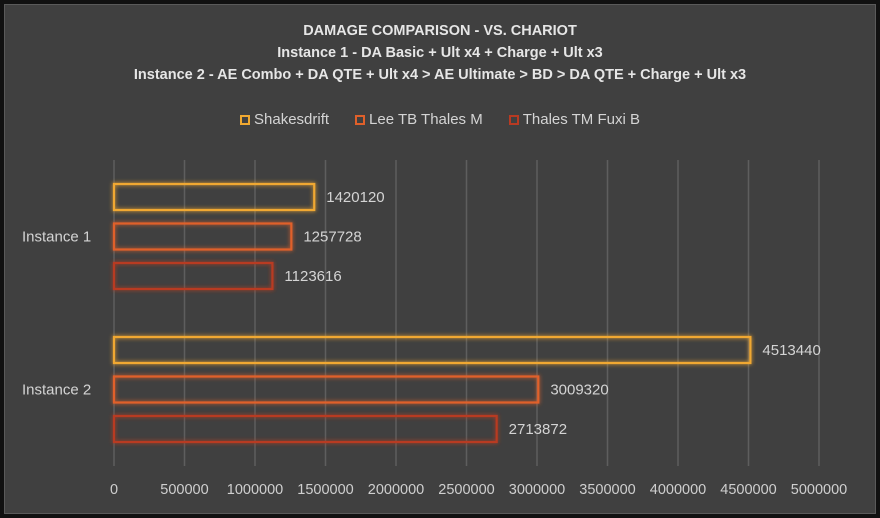 The width and height of the screenshot is (880, 518). Describe the element at coordinates (748, 490) in the screenshot. I see `x-tick-label: 4500000` at that location.